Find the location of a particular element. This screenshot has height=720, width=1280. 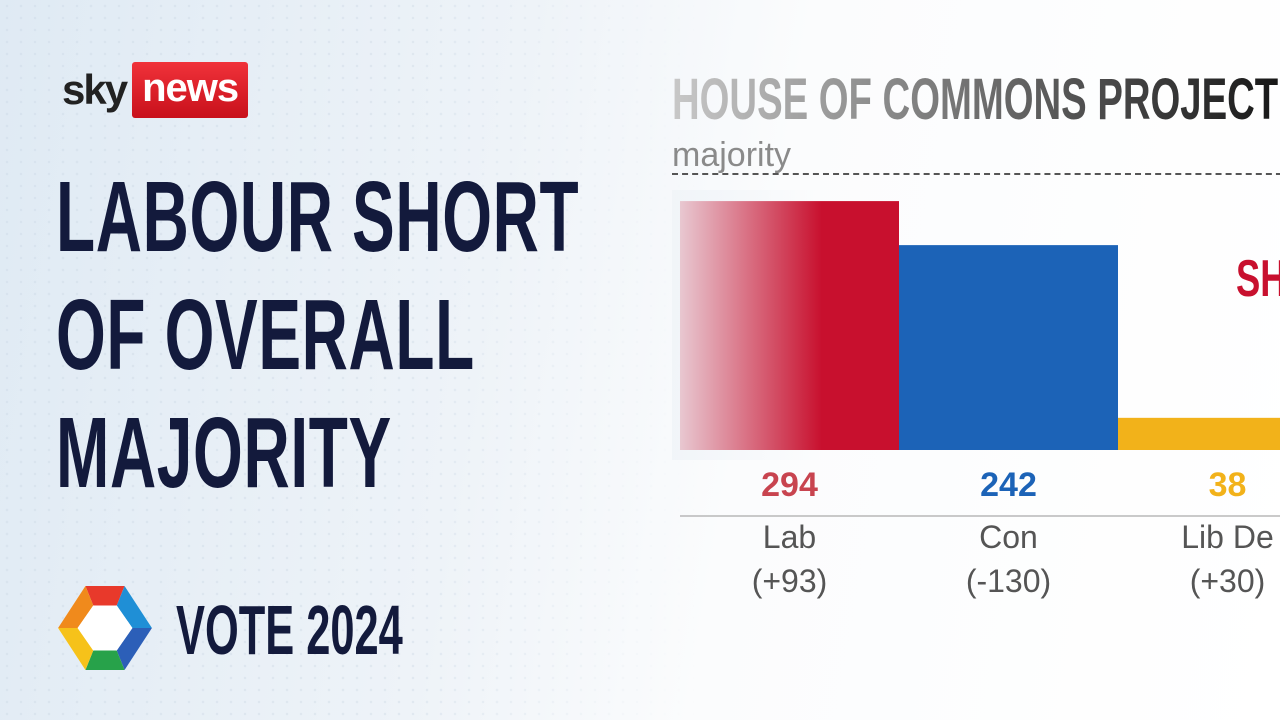

chart-fade-overlay is located at coordinates (747, 325).